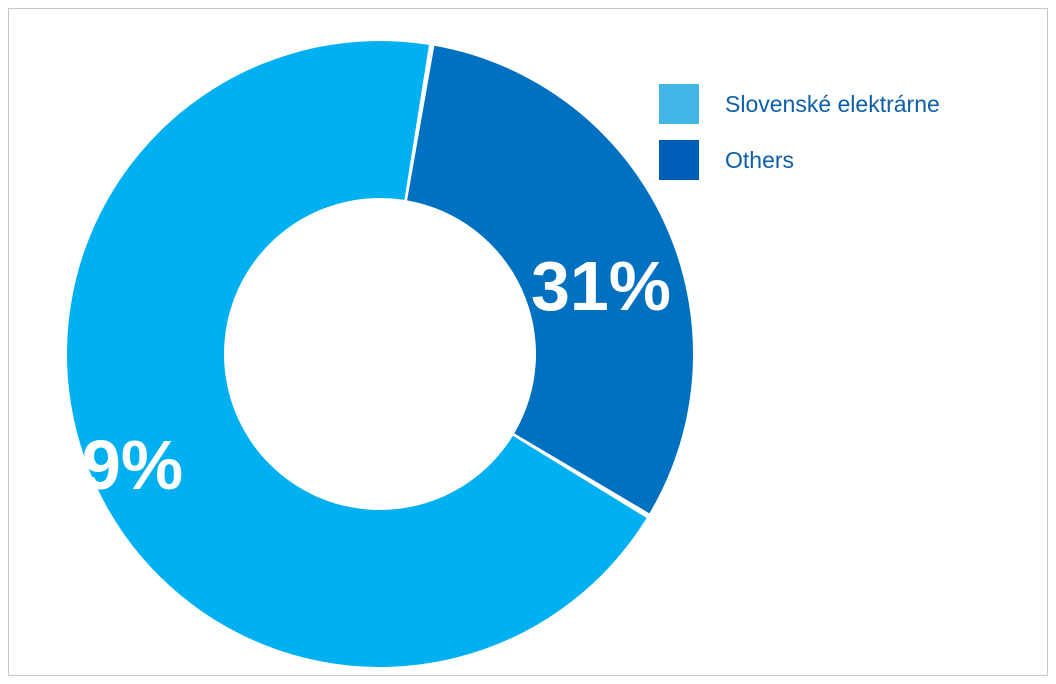  I want to click on legend-swatch-others, so click(679, 160).